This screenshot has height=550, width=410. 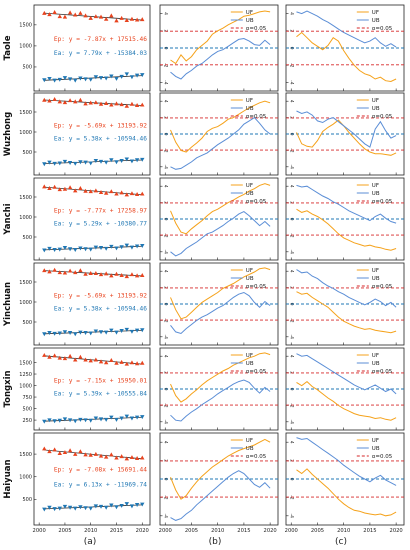 What do you see at coordinates (191, 531) in the screenshot?
I see `x-tick-label-b-haiyuan: 2005` at bounding box center [191, 531].